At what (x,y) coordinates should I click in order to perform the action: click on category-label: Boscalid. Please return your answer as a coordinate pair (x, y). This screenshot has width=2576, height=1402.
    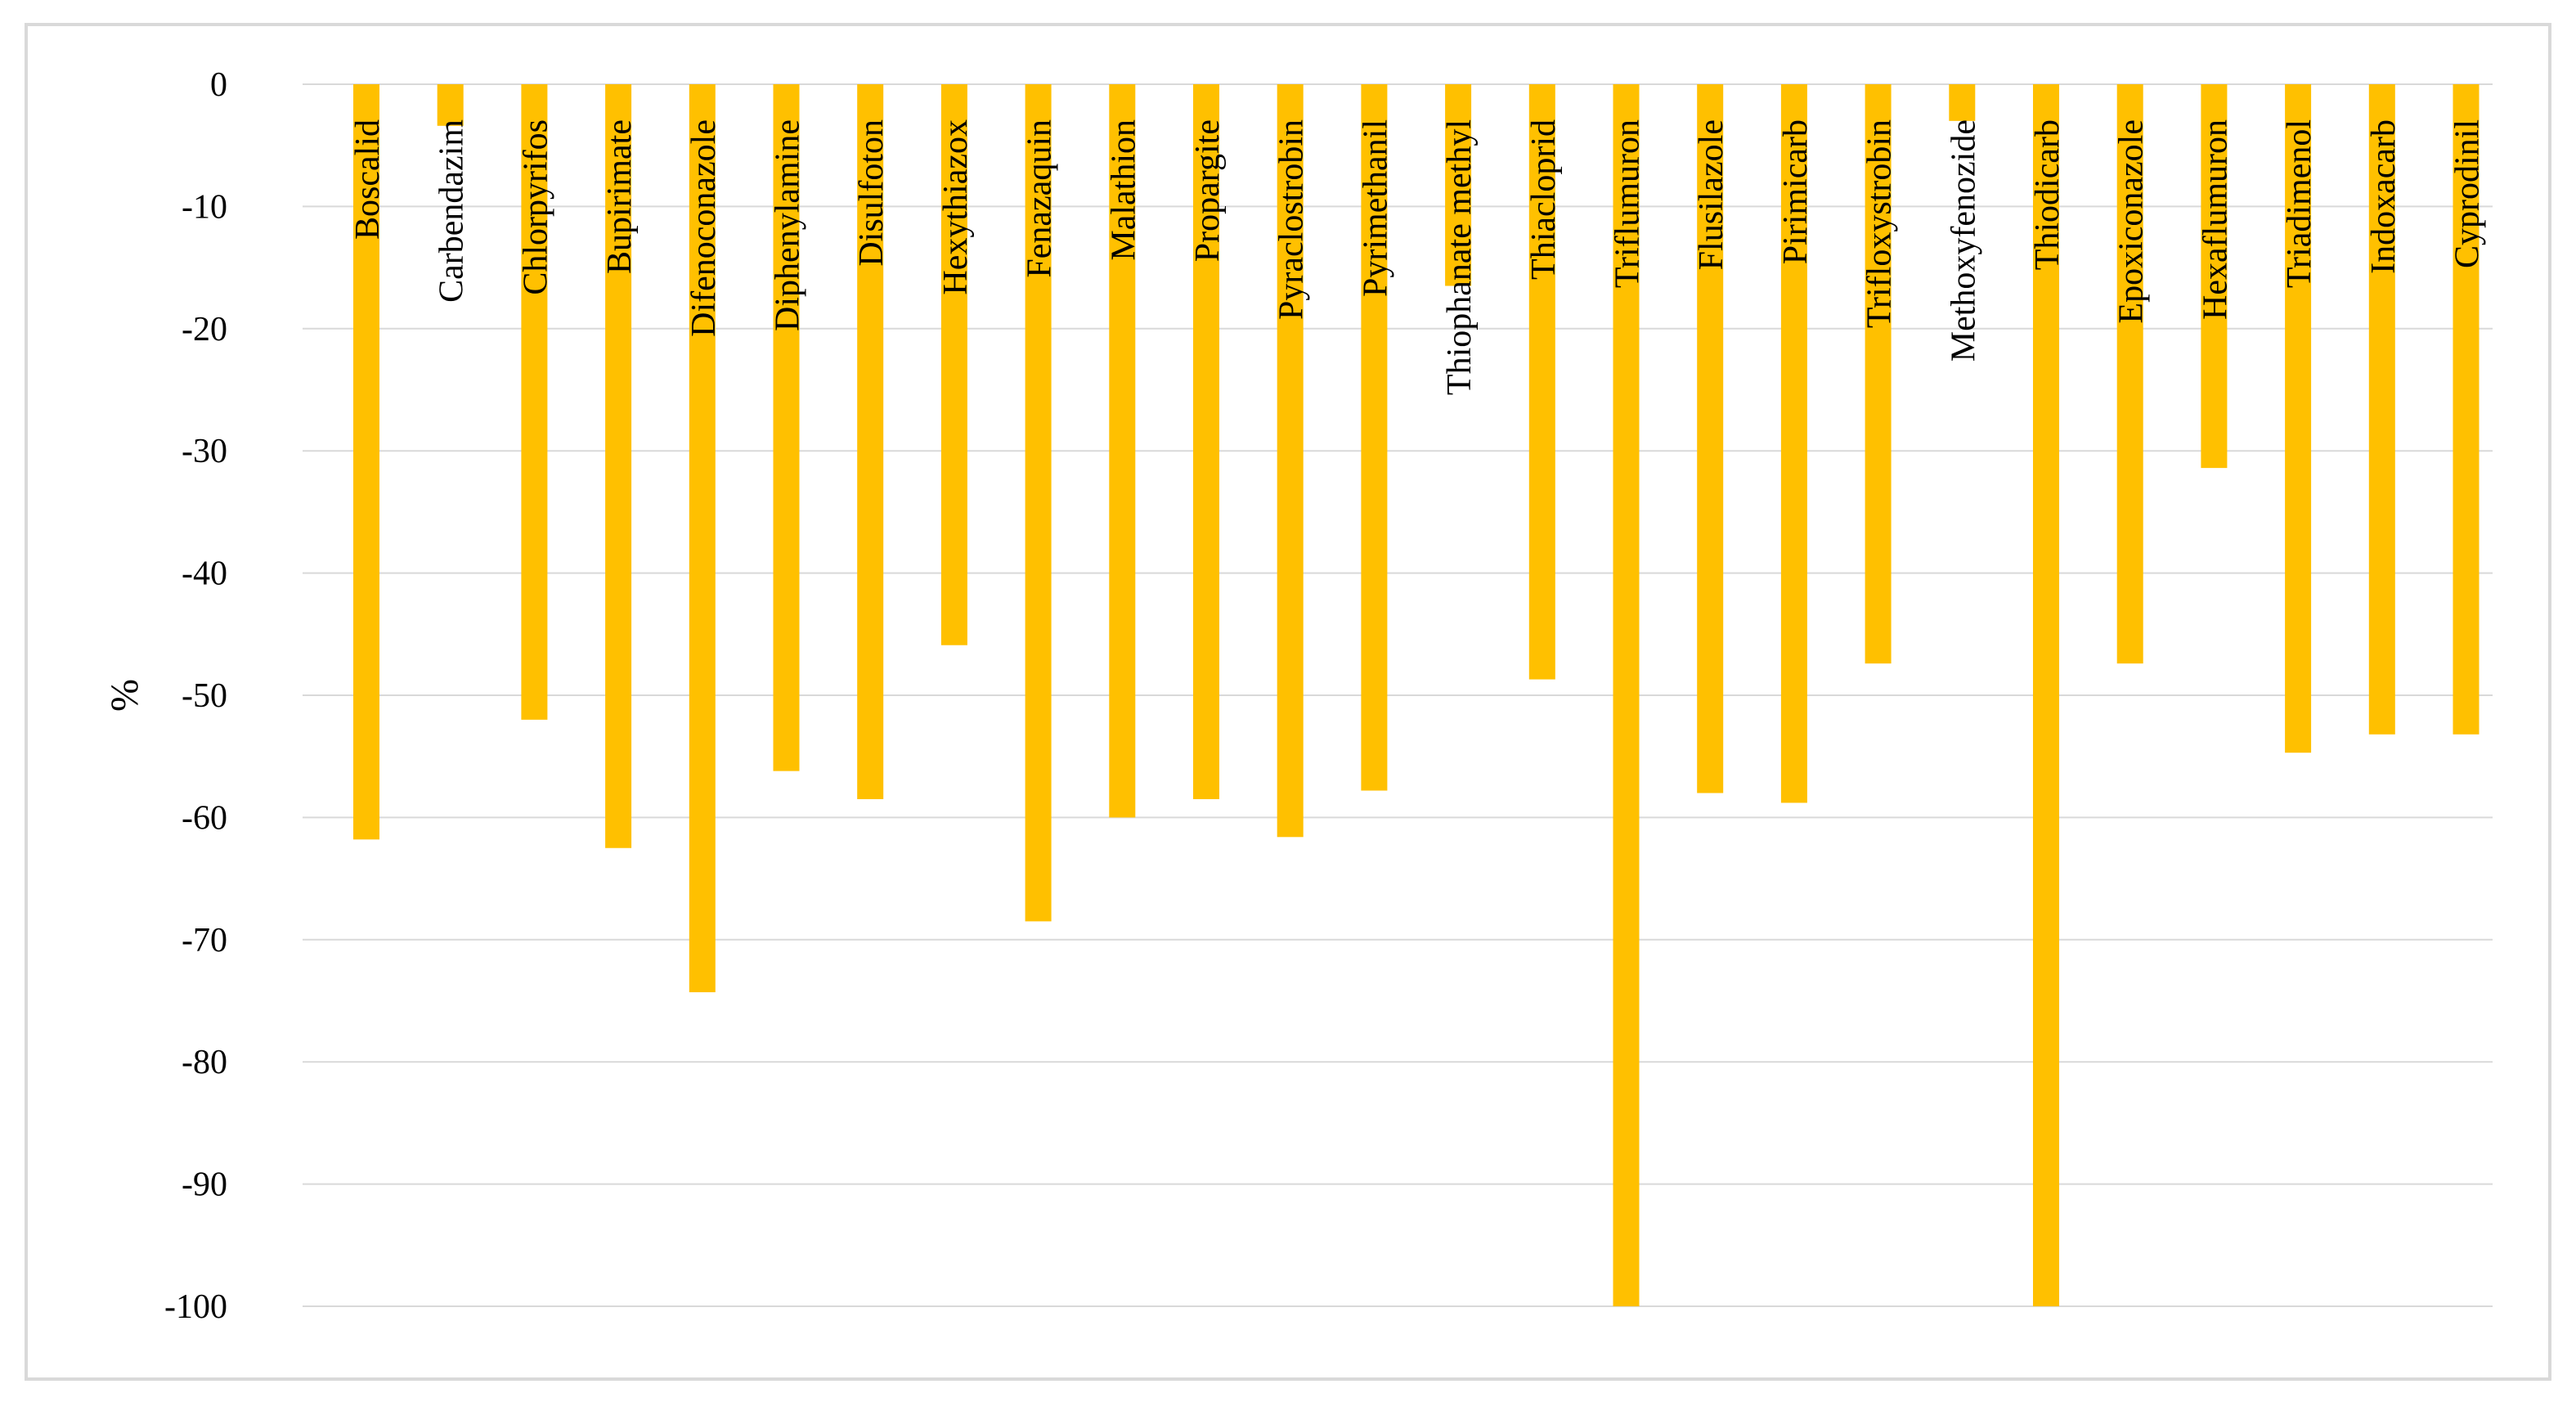
    Looking at the image, I should click on (368, 179).